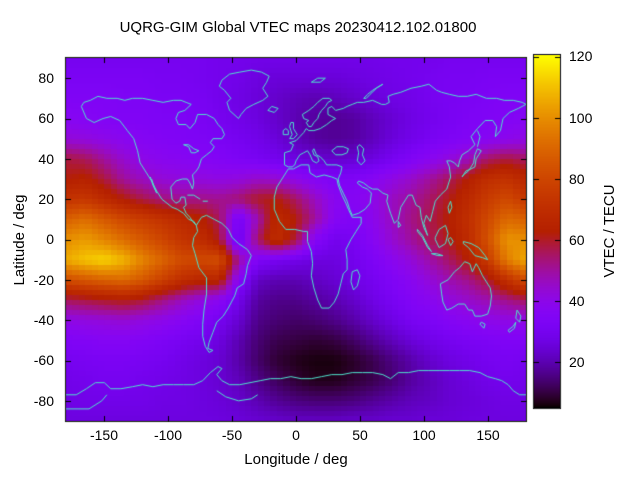 The image size is (640, 480). Describe the element at coordinates (19, 240) in the screenshot. I see `y-axis-label: Latitude / deg` at that location.